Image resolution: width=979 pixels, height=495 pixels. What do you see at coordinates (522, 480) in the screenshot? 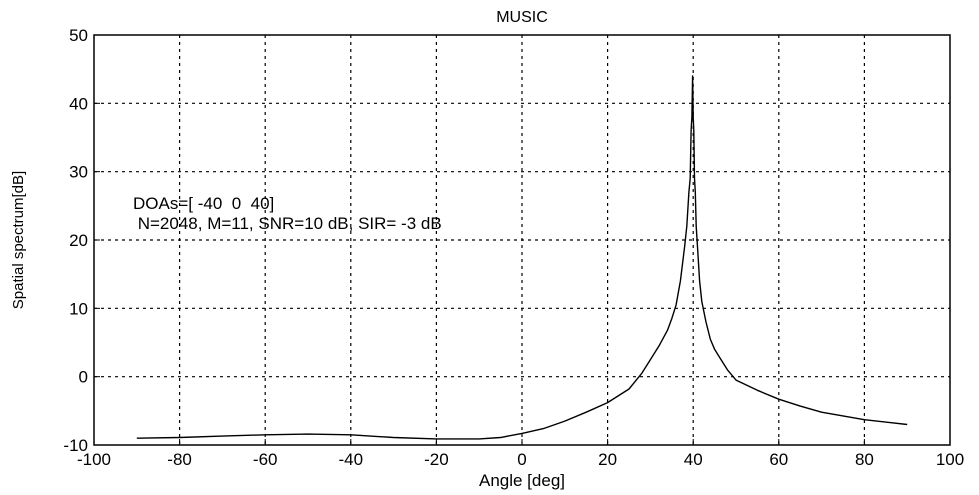
I see `x-axis-label: Angle [deg]` at bounding box center [522, 480].